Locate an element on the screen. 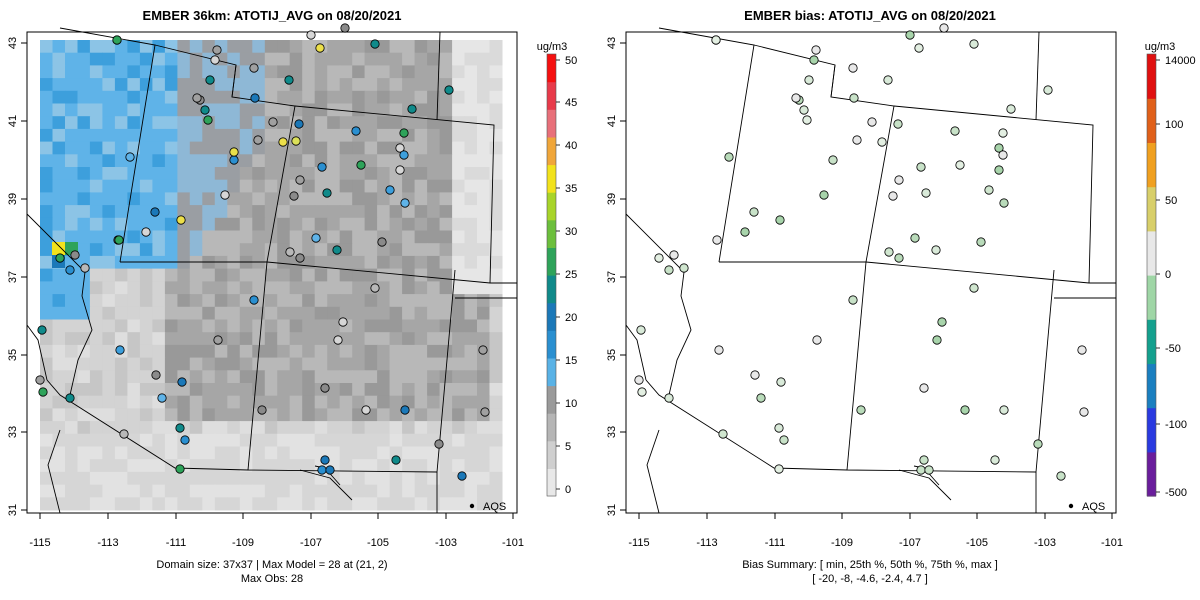 Image resolution: width=1200 pixels, height=600 pixels. y-tick-label: 41 is located at coordinates (612, 121).